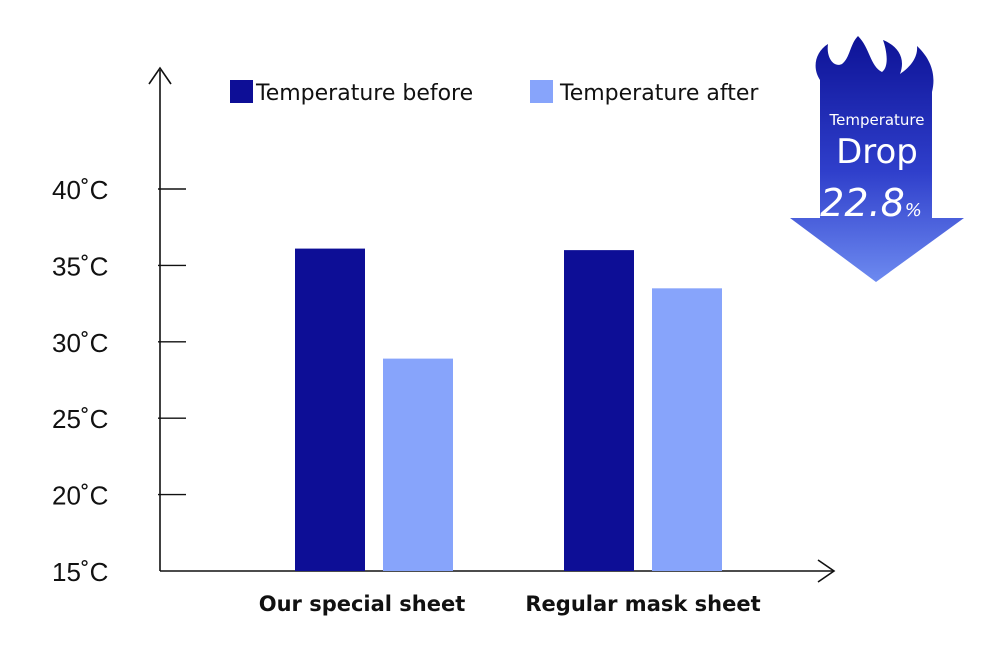  Describe the element at coordinates (659, 93) in the screenshot. I see `legend-label-after: Temperature after` at that location.